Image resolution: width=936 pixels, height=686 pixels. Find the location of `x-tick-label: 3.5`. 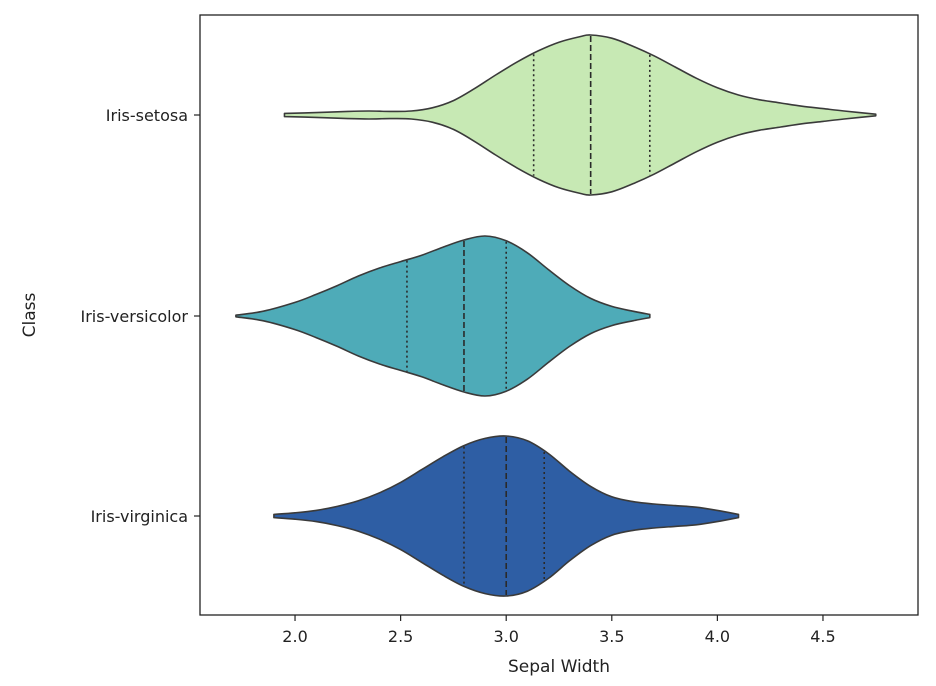

x-tick-label: 3.5 is located at coordinates (611, 636).